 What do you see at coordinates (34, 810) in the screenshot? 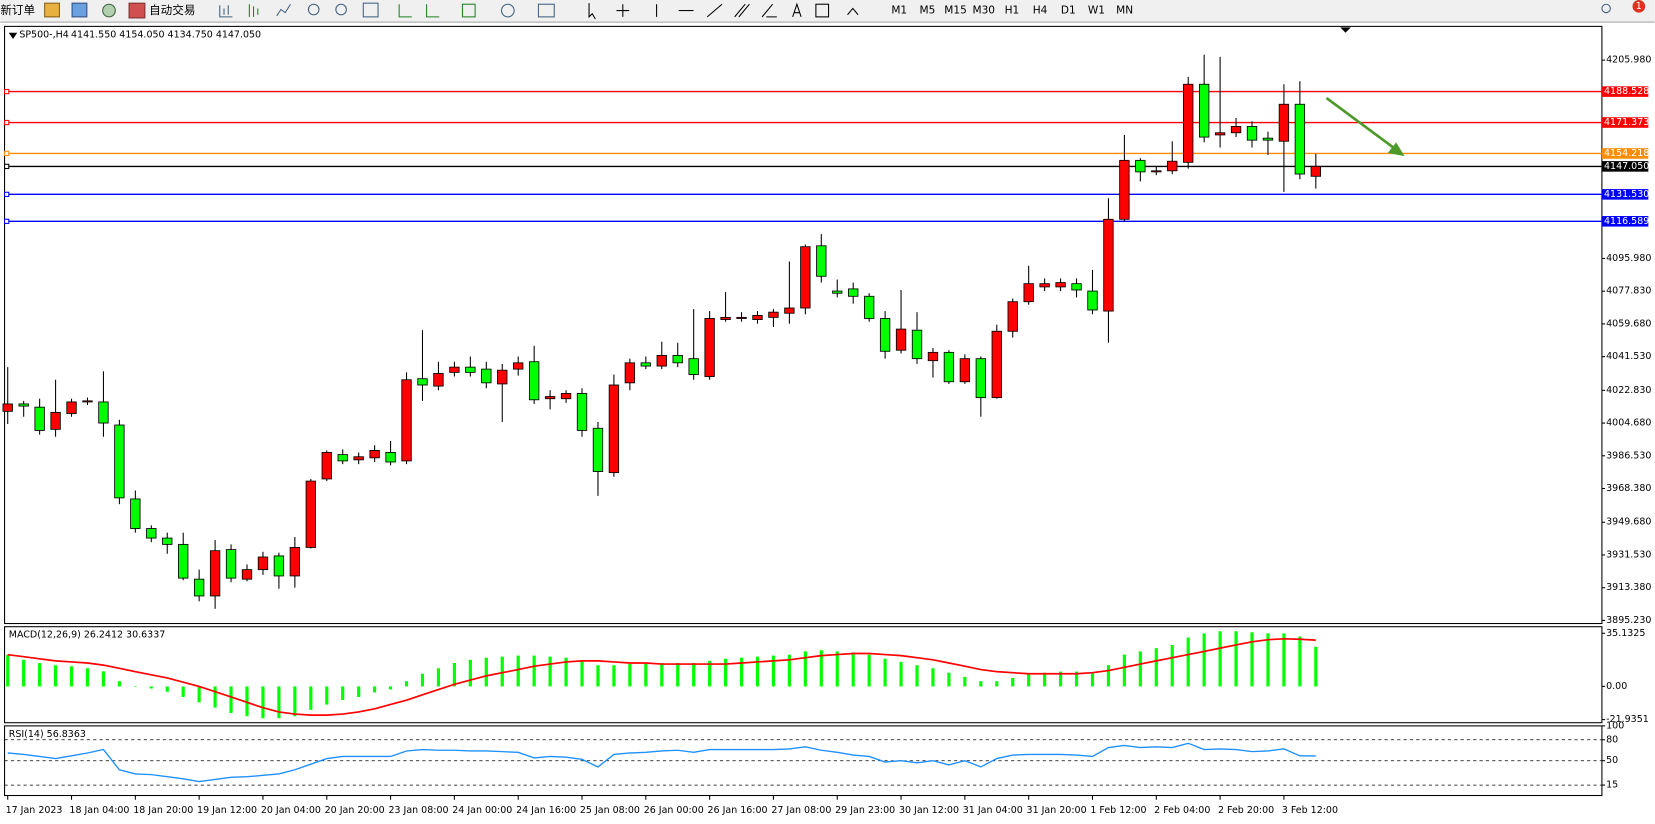
I see `x-tick-label: 17 Jan 2023` at bounding box center [34, 810].